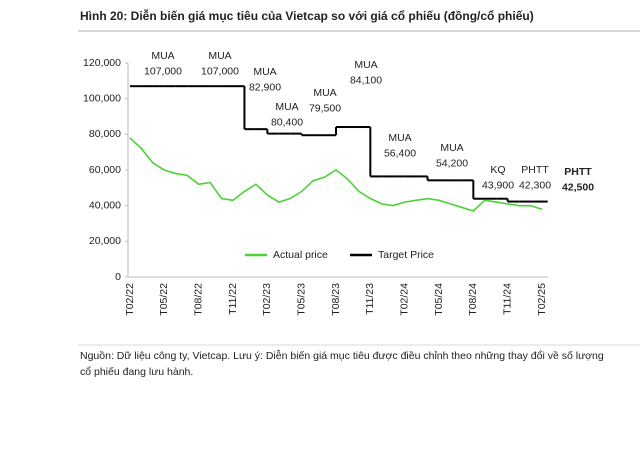 The image size is (641, 461). I want to click on y-tick-label: 20,000, so click(105, 241).